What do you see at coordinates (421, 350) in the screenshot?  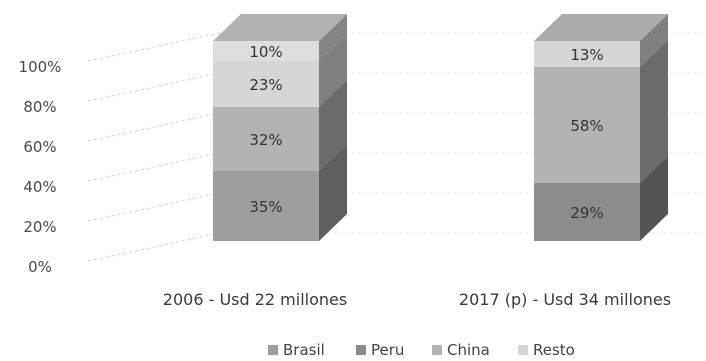 I see `legend: Brasil Peru China Resto` at bounding box center [421, 350].